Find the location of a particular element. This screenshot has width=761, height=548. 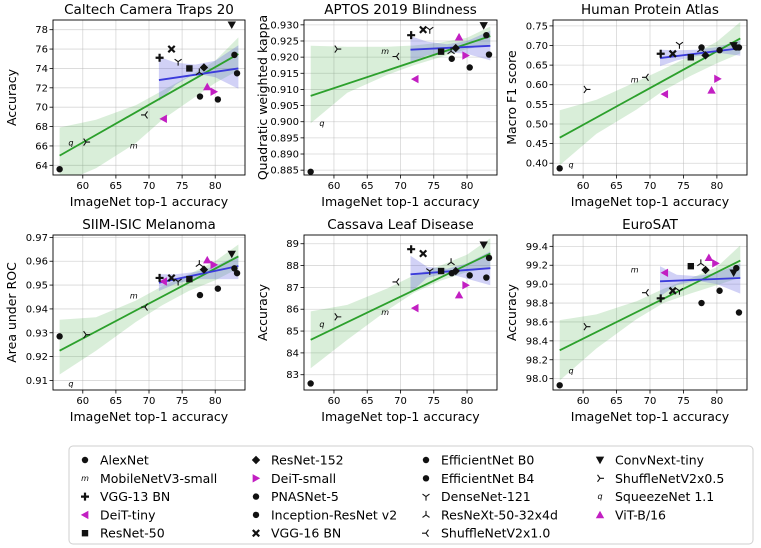

legend-entry-efficientnet-b0: EfficientNet B0 is located at coordinates (478, 460).